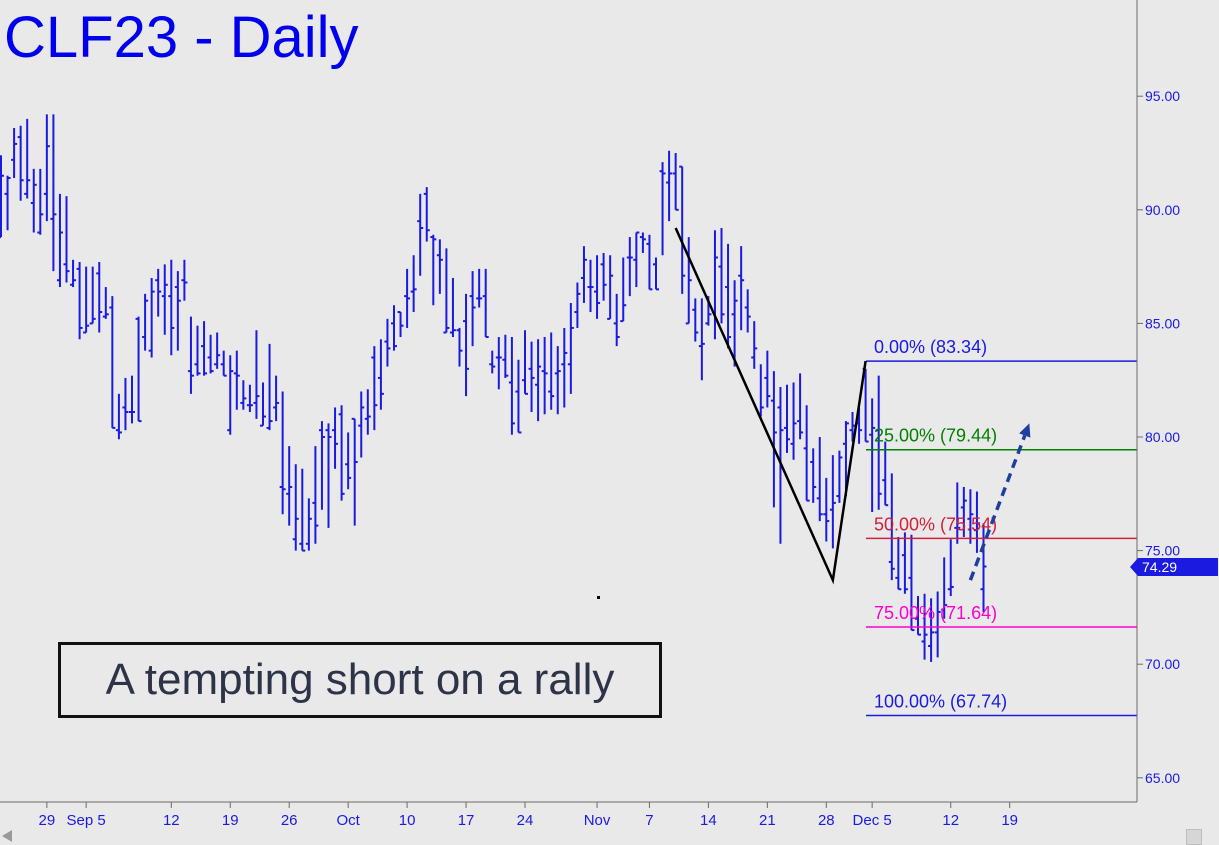 Image resolution: width=1219 pixels, height=845 pixels. What do you see at coordinates (609, 836) in the screenshot?
I see `horizontal-scrollbar` at bounding box center [609, 836].